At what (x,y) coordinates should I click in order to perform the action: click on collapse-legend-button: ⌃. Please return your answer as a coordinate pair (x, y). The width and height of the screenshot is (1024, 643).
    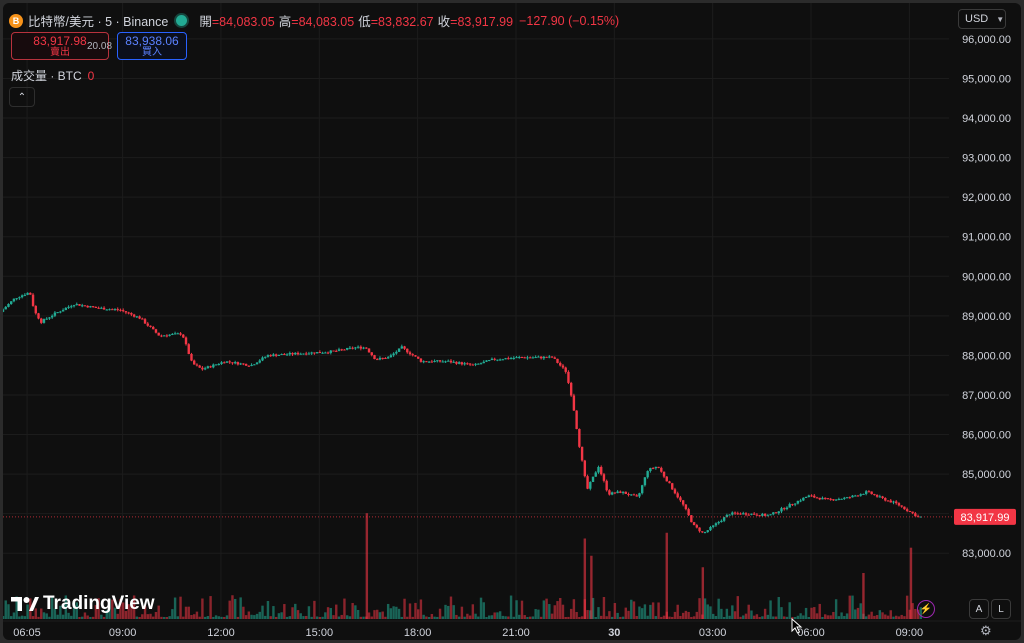
    Looking at the image, I should click on (22, 97).